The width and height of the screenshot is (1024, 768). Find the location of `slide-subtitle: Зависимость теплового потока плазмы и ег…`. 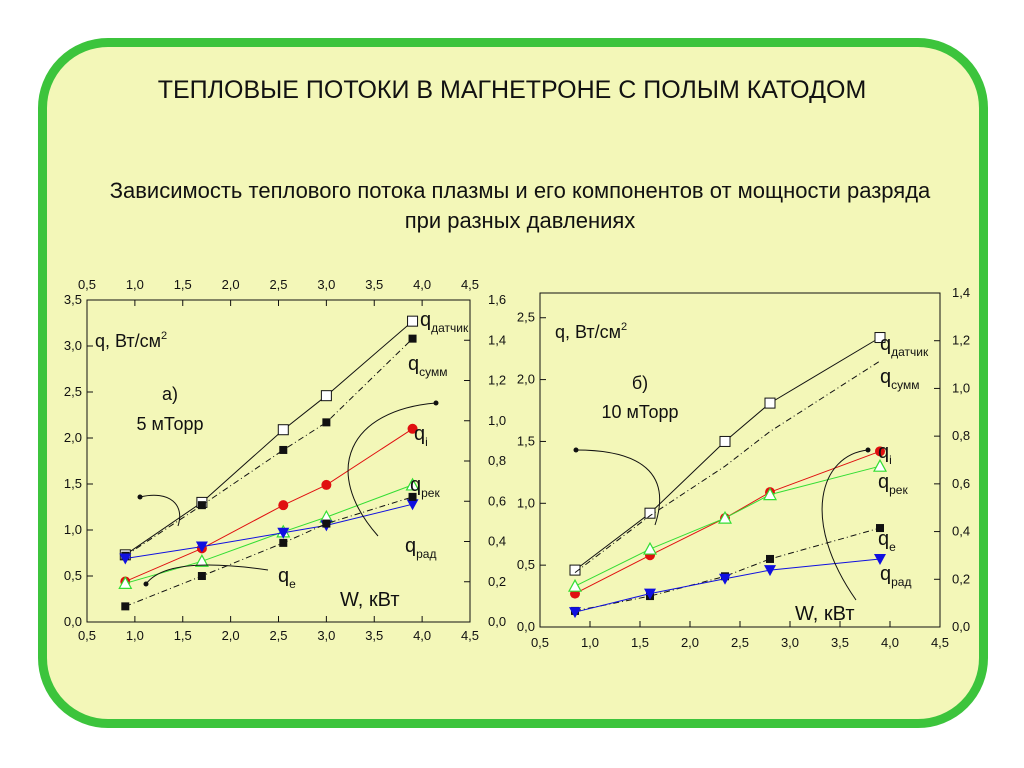

slide-subtitle: Зависимость теплового потока плазмы и ег… is located at coordinates (520, 205).